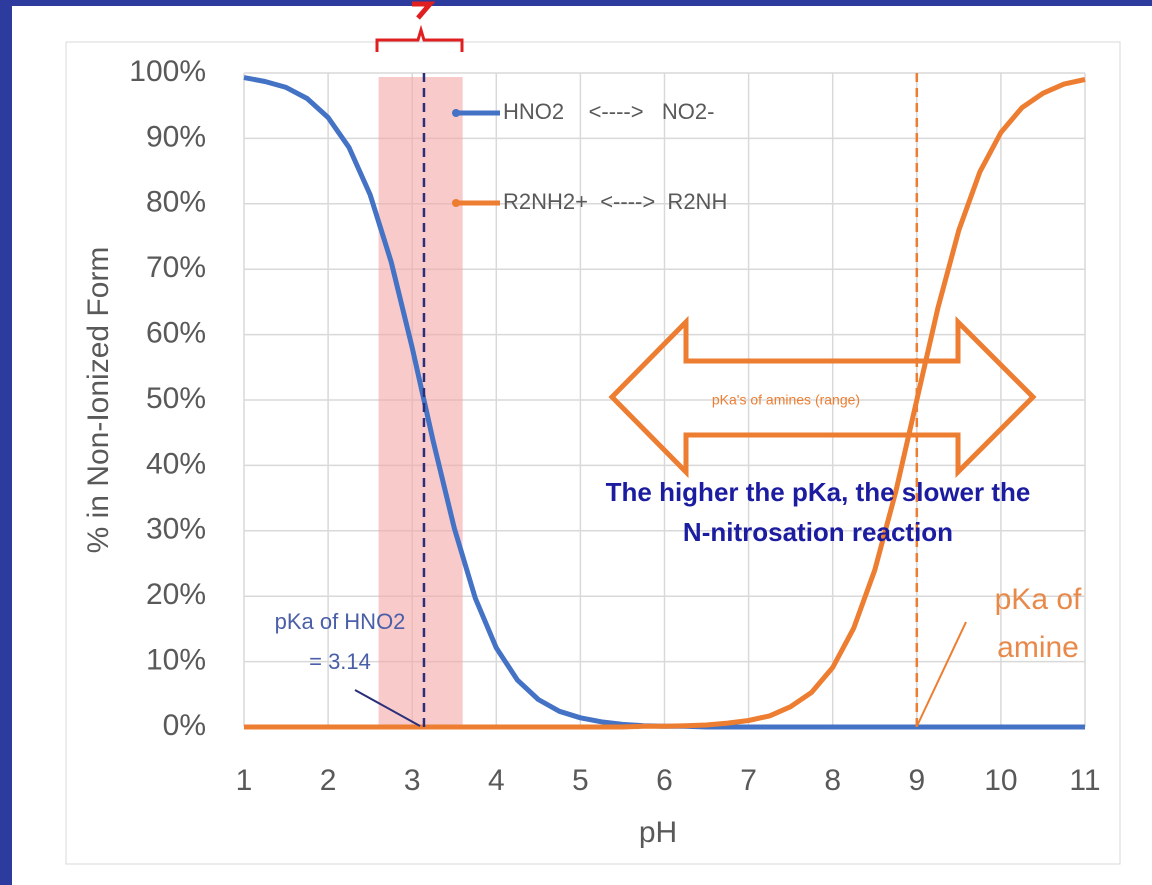 Image resolution: width=1152 pixels, height=885 pixels. What do you see at coordinates (608, 111) in the screenshot?
I see `legend-label: HNO2 <----> NO2-` at bounding box center [608, 111].